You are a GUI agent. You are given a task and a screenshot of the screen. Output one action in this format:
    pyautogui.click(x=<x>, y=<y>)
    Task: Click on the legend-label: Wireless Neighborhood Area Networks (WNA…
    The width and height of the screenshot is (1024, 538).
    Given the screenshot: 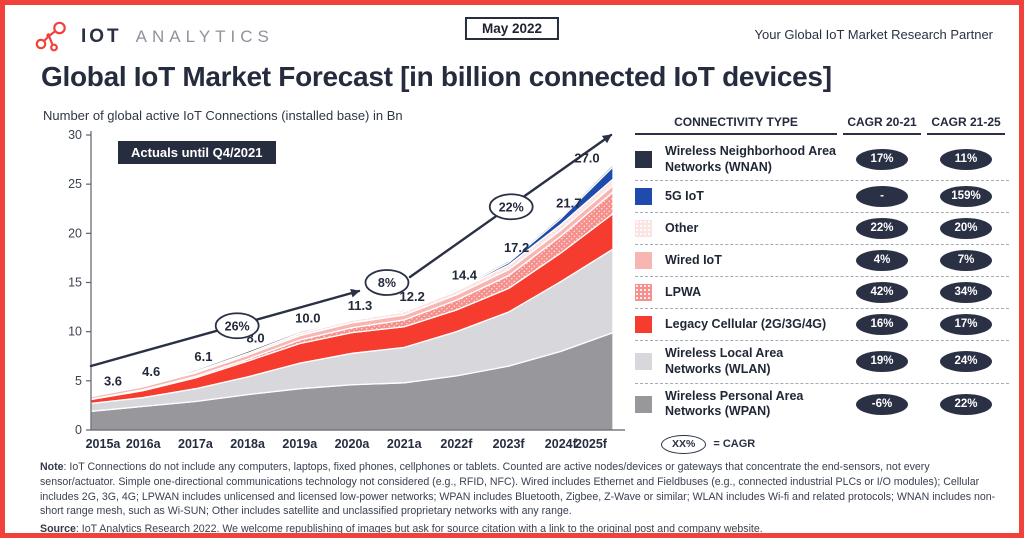 What is the action you would take?
    pyautogui.click(x=750, y=159)
    